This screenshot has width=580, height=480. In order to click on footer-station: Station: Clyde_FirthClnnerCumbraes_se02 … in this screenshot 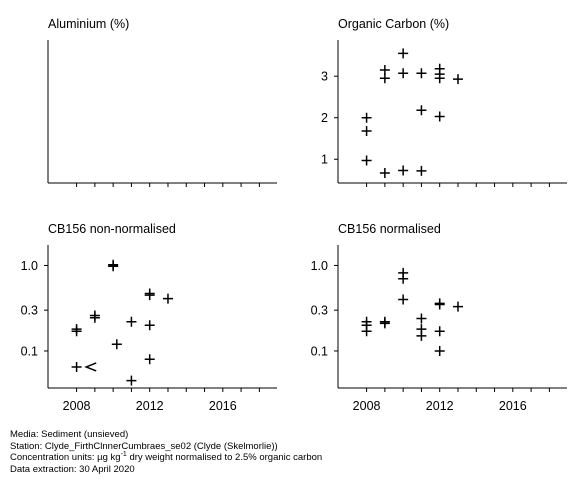, I will do `click(144, 446)`.